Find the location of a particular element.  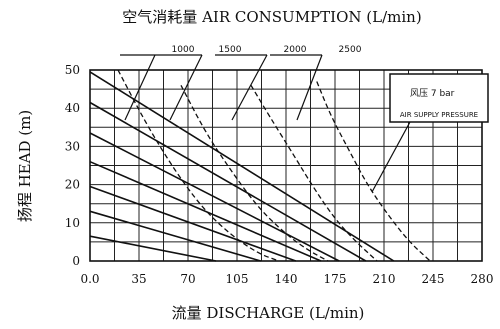

x-tick-label: 280 is located at coordinates (482, 279).